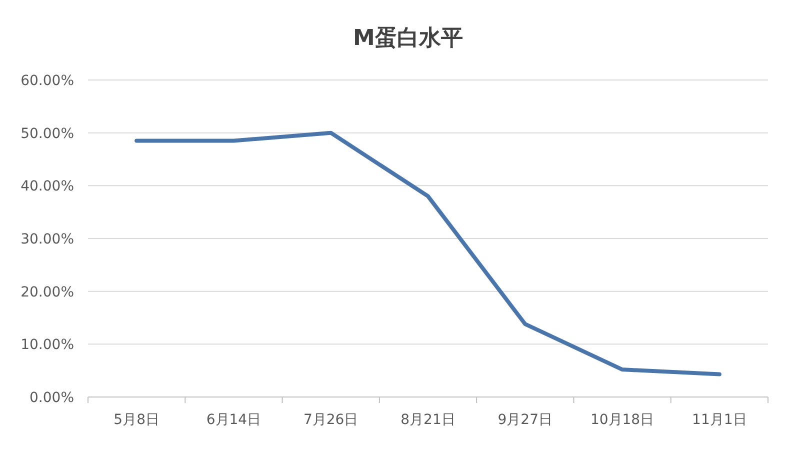 The width and height of the screenshot is (792, 449). What do you see at coordinates (525, 420) in the screenshot?
I see `x-tick-label: 9月27日` at bounding box center [525, 420].